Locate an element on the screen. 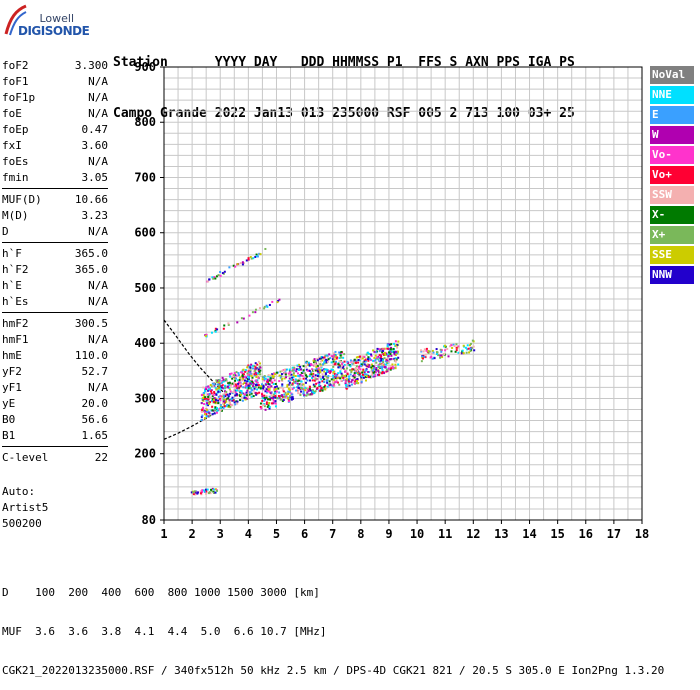  param-value: 3.300 is located at coordinates (91, 65).